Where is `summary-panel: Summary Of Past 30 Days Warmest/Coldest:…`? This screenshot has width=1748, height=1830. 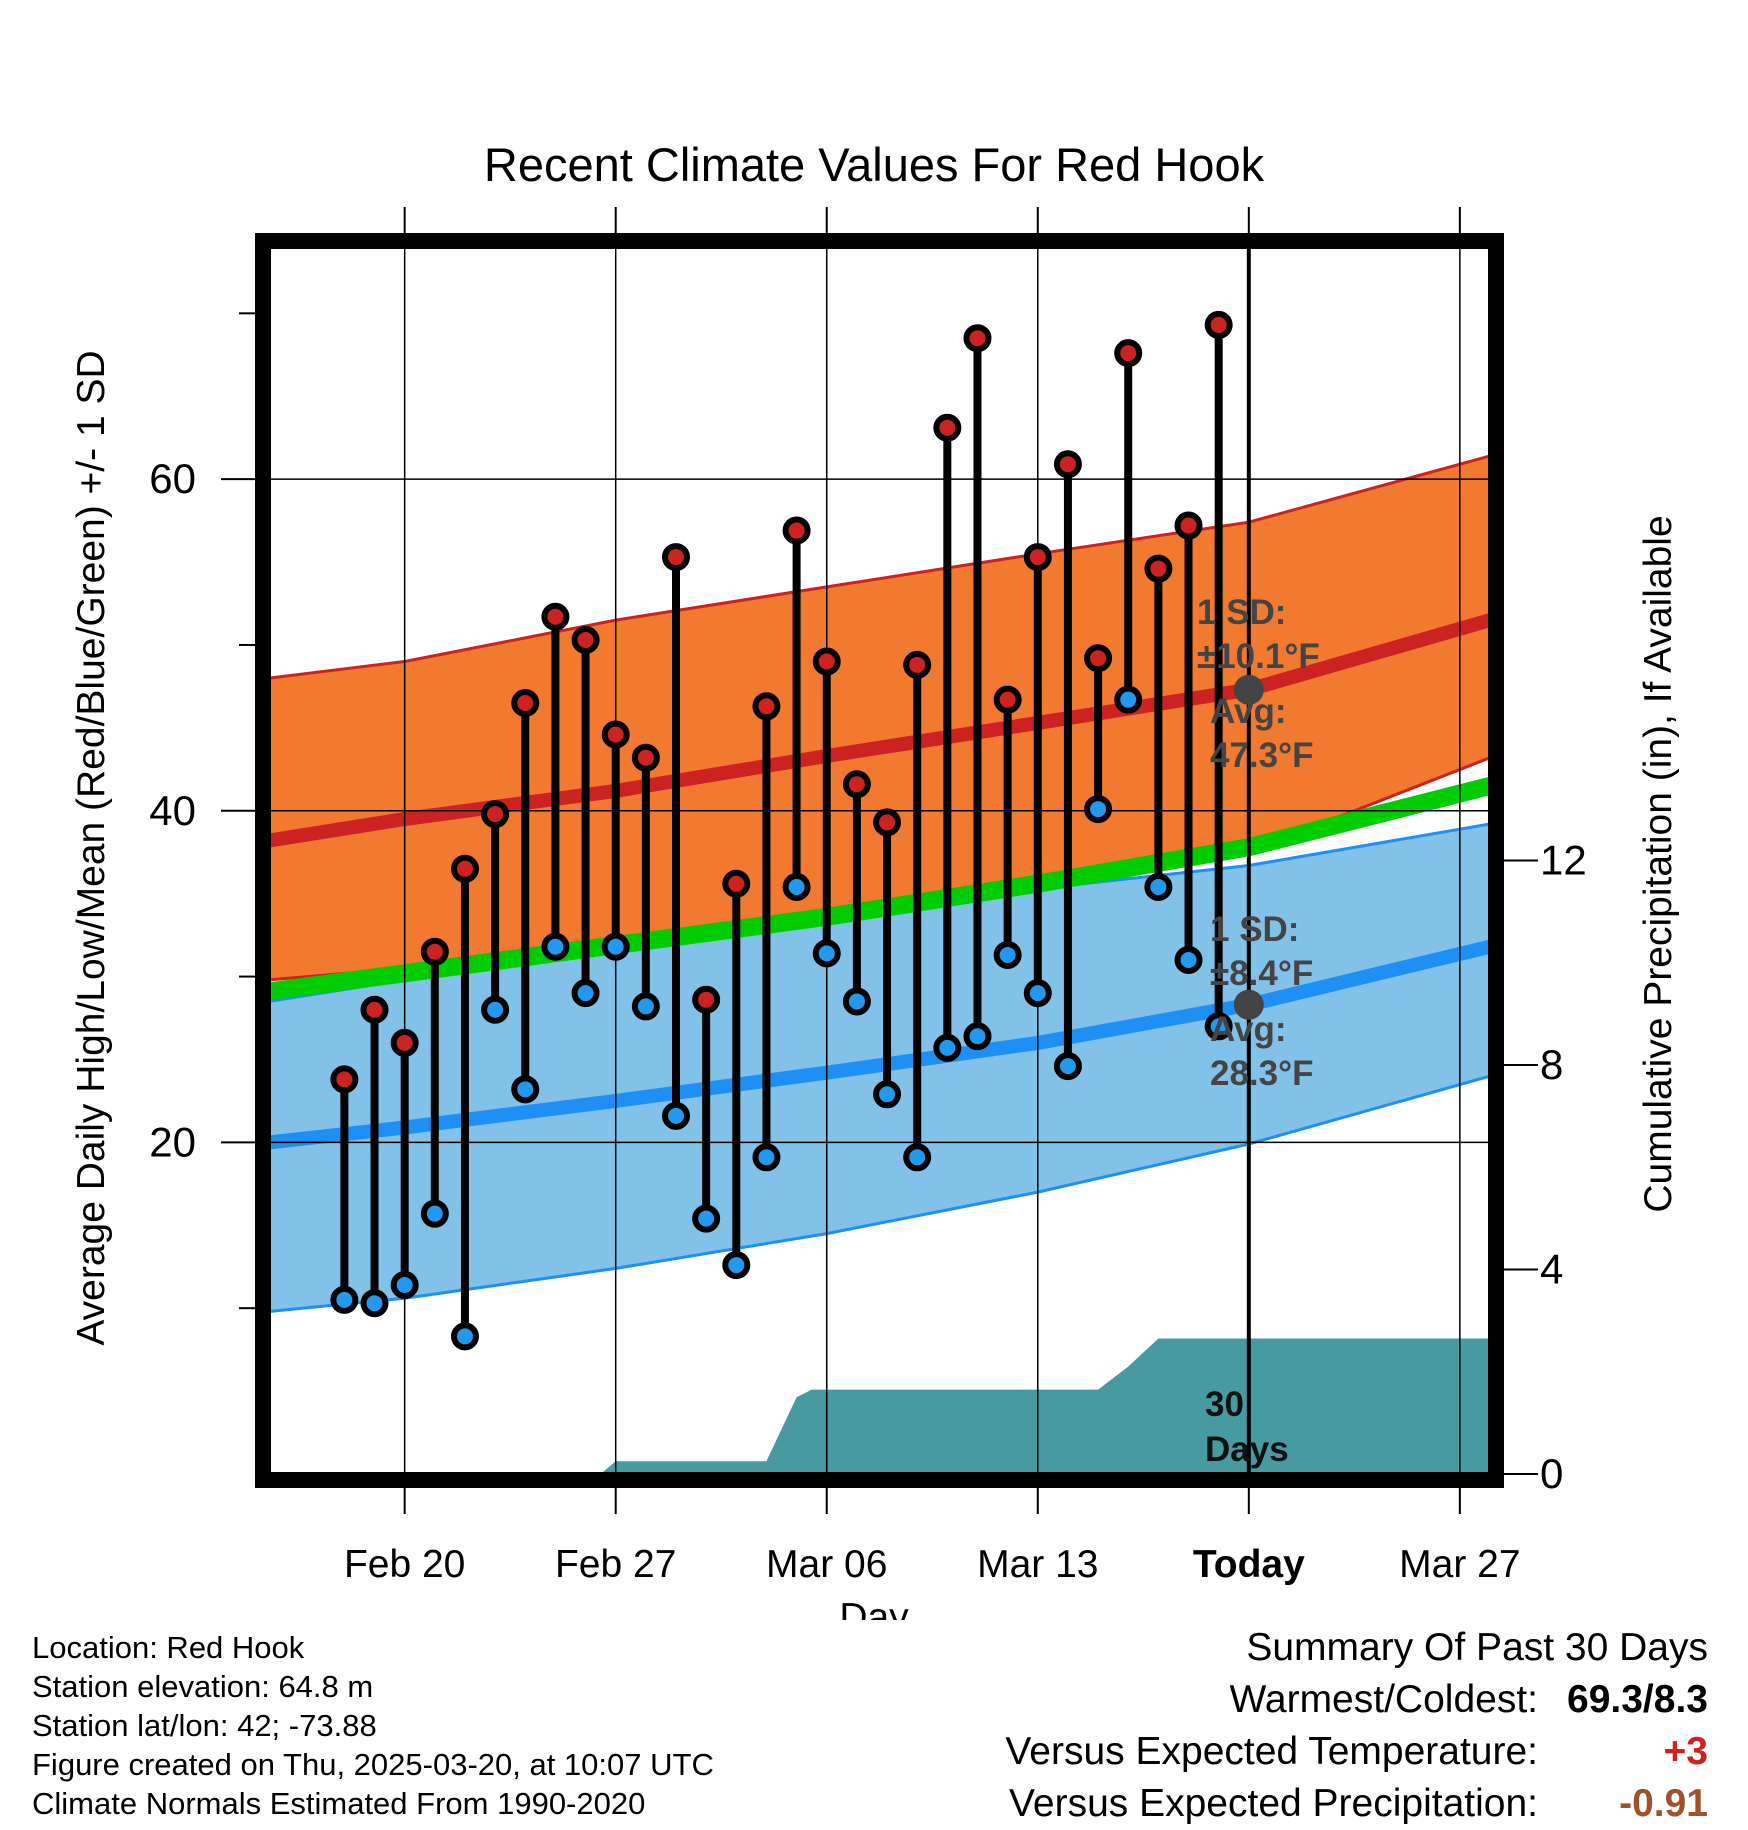
summary-panel: Summary Of Past 30 Days Warmest/Coldest:… is located at coordinates (1356, 1726).